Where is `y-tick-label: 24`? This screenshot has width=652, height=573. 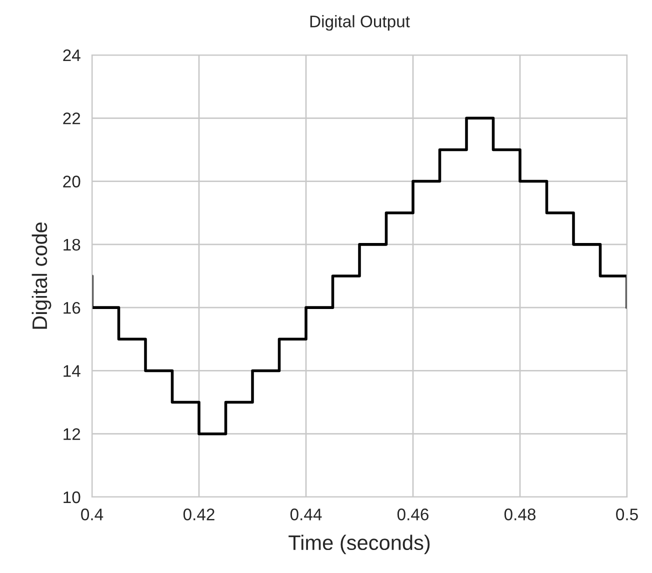 y-tick-label: 24 is located at coordinates (71, 55).